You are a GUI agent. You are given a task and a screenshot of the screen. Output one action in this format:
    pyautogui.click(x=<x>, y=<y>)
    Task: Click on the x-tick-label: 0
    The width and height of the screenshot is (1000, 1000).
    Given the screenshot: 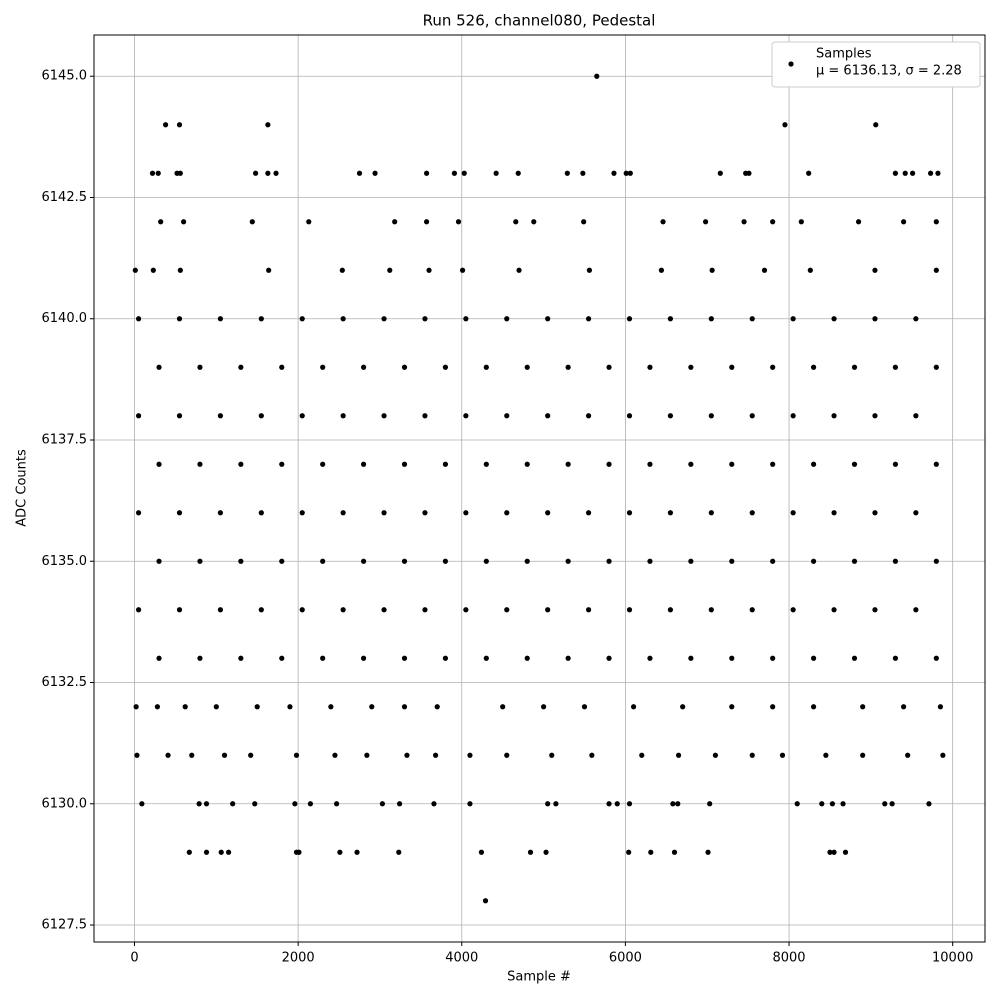 What is the action you would take?
    pyautogui.click(x=134, y=958)
    